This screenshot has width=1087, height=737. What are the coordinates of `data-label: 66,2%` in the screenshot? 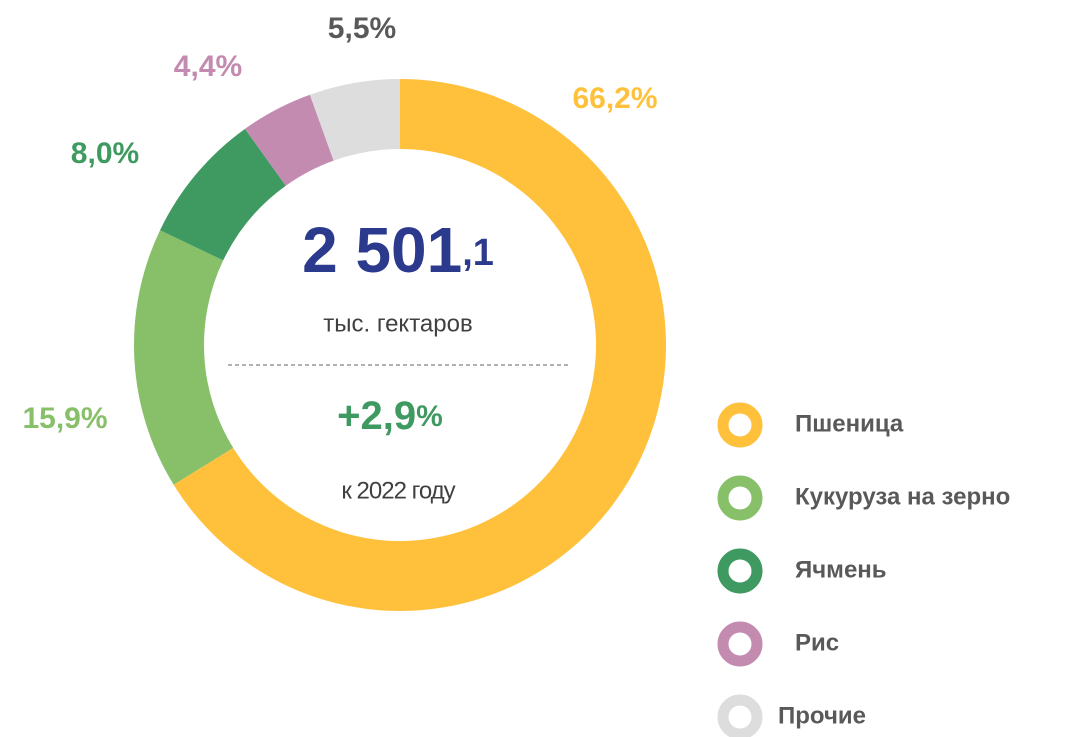 It's located at (614, 98).